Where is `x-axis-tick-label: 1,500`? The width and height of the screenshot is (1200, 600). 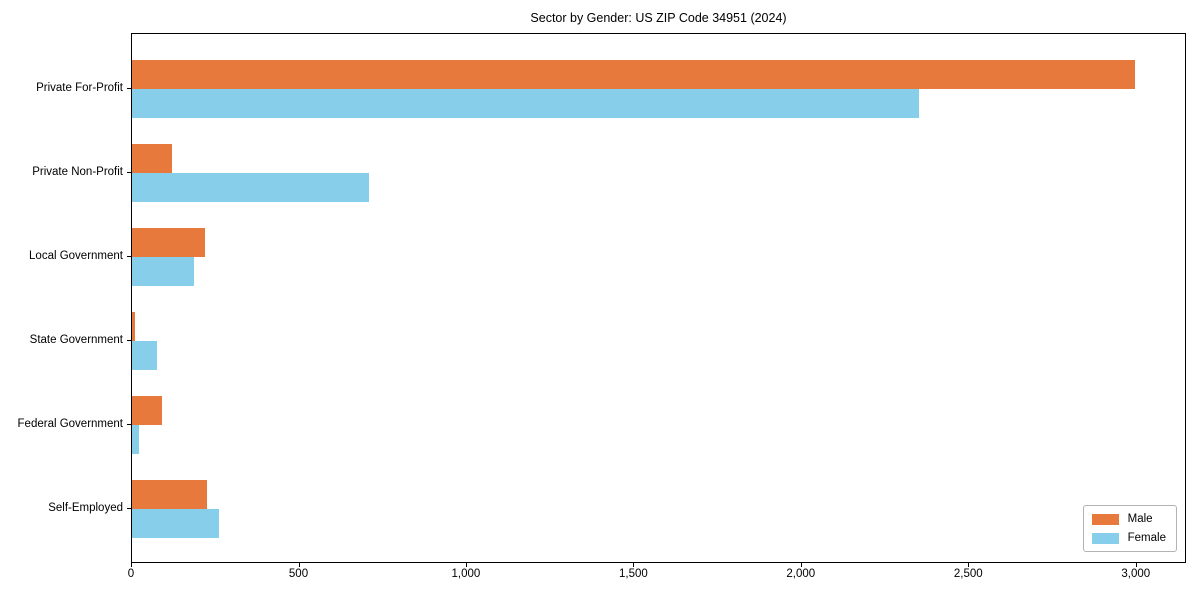
x-axis-tick-label: 1,500 is located at coordinates (633, 574).